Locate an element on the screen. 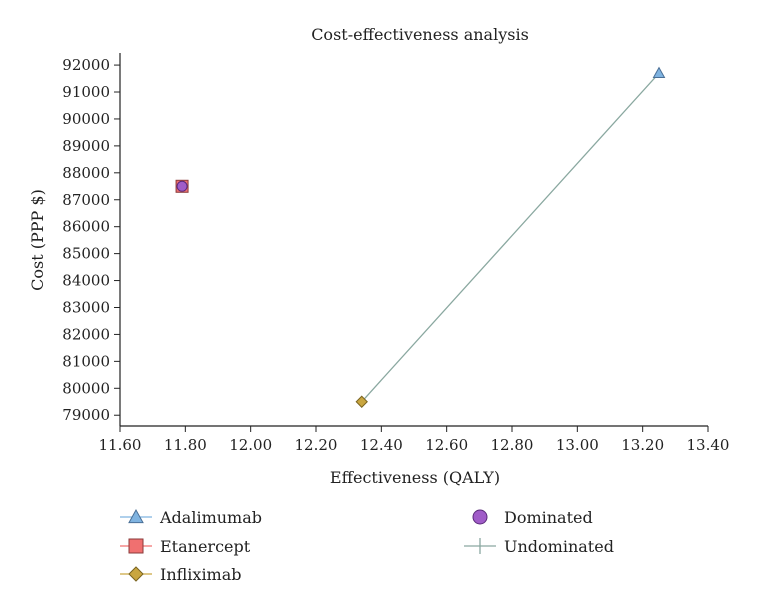 The width and height of the screenshot is (768, 592). legend-label: Etanercept is located at coordinates (205, 546).